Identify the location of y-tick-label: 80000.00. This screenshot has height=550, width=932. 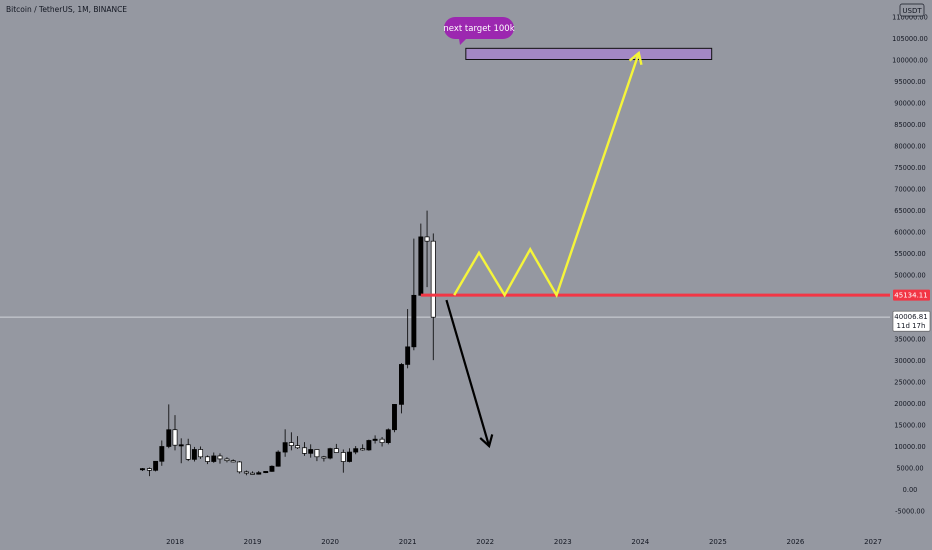
(909, 146).